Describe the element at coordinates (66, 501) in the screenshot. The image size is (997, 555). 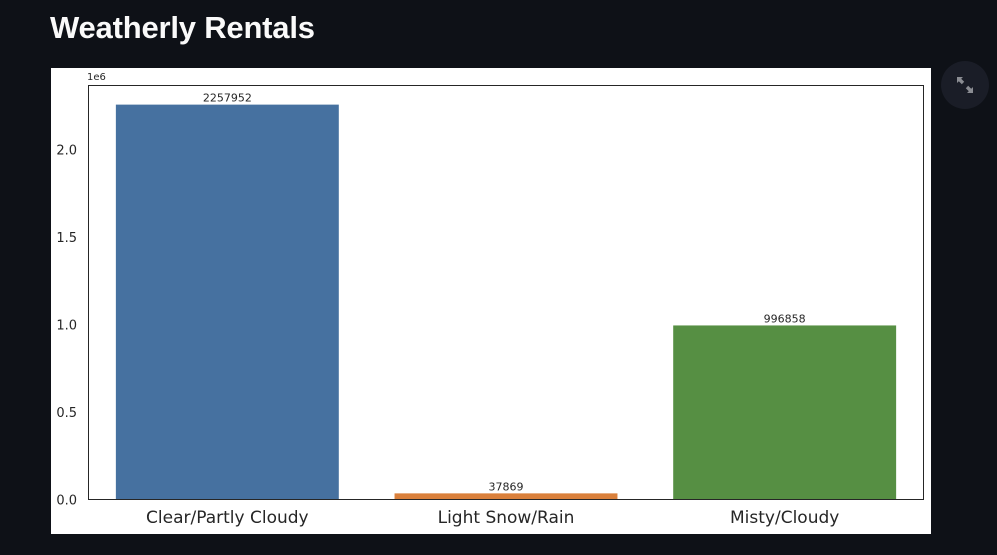
I see `y-tick-label: 0.0` at that location.